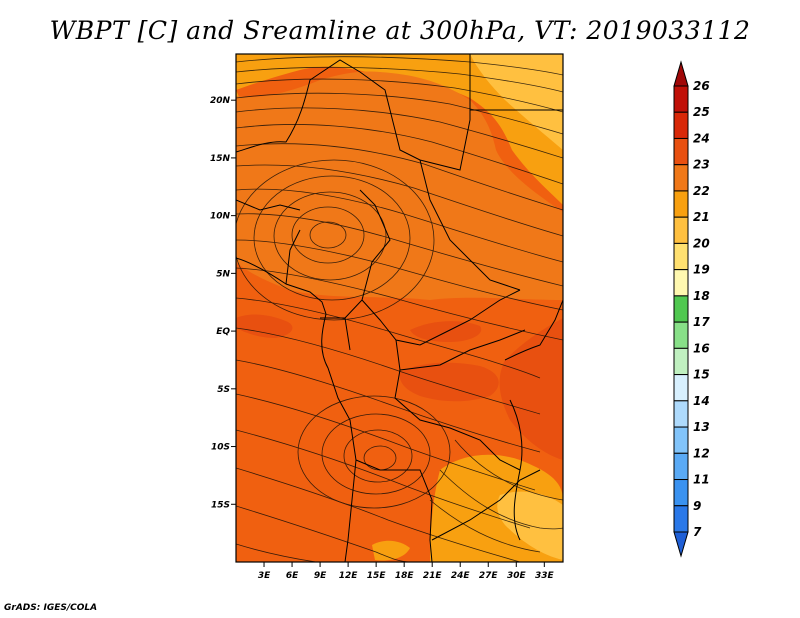 The width and height of the screenshot is (800, 618). What do you see at coordinates (701, 270) in the screenshot?
I see `colorbar-level-label: 19` at bounding box center [701, 270].